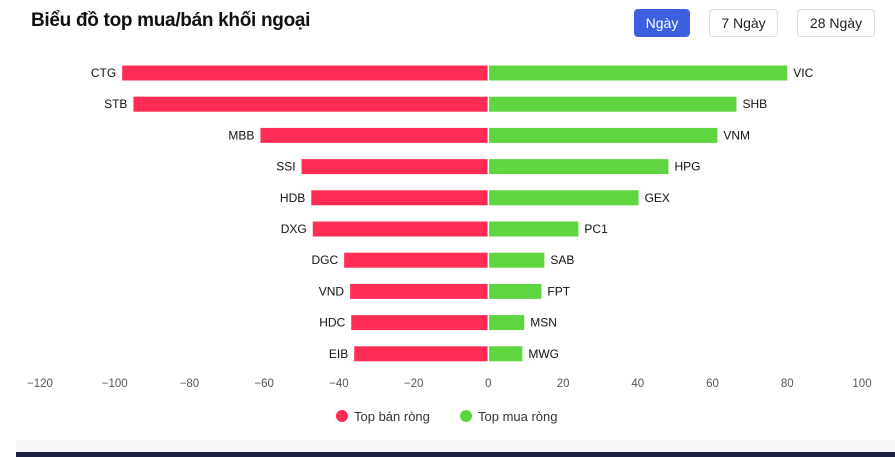 This screenshot has width=895, height=457. What do you see at coordinates (292, 198) in the screenshot?
I see `bar-label-HDB: HDB` at bounding box center [292, 198].